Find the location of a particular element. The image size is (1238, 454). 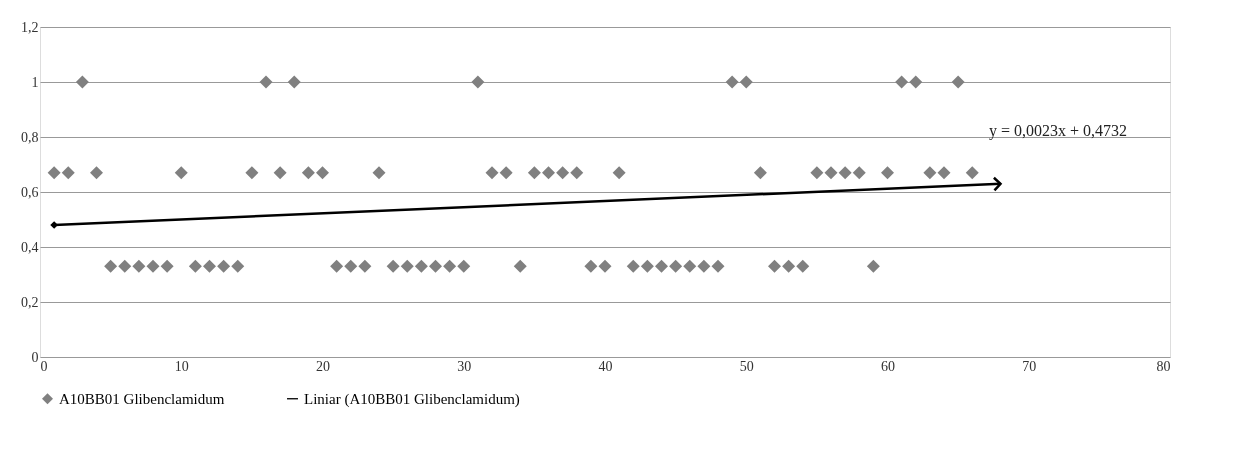

legend-label: A10BB01 Glibenclamidum is located at coordinates (142, 398).